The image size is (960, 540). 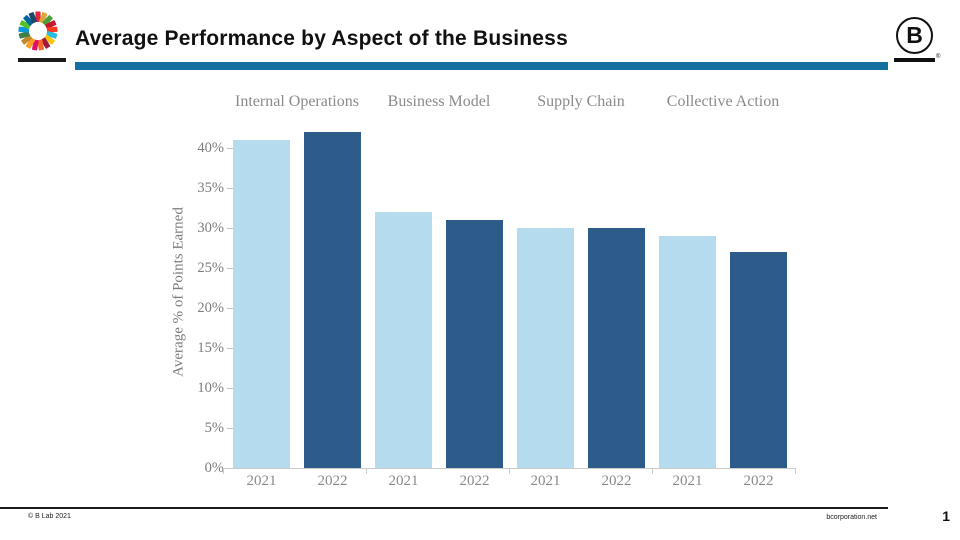 What do you see at coordinates (914, 60) in the screenshot?
I see `bcorp-underline` at bounding box center [914, 60].